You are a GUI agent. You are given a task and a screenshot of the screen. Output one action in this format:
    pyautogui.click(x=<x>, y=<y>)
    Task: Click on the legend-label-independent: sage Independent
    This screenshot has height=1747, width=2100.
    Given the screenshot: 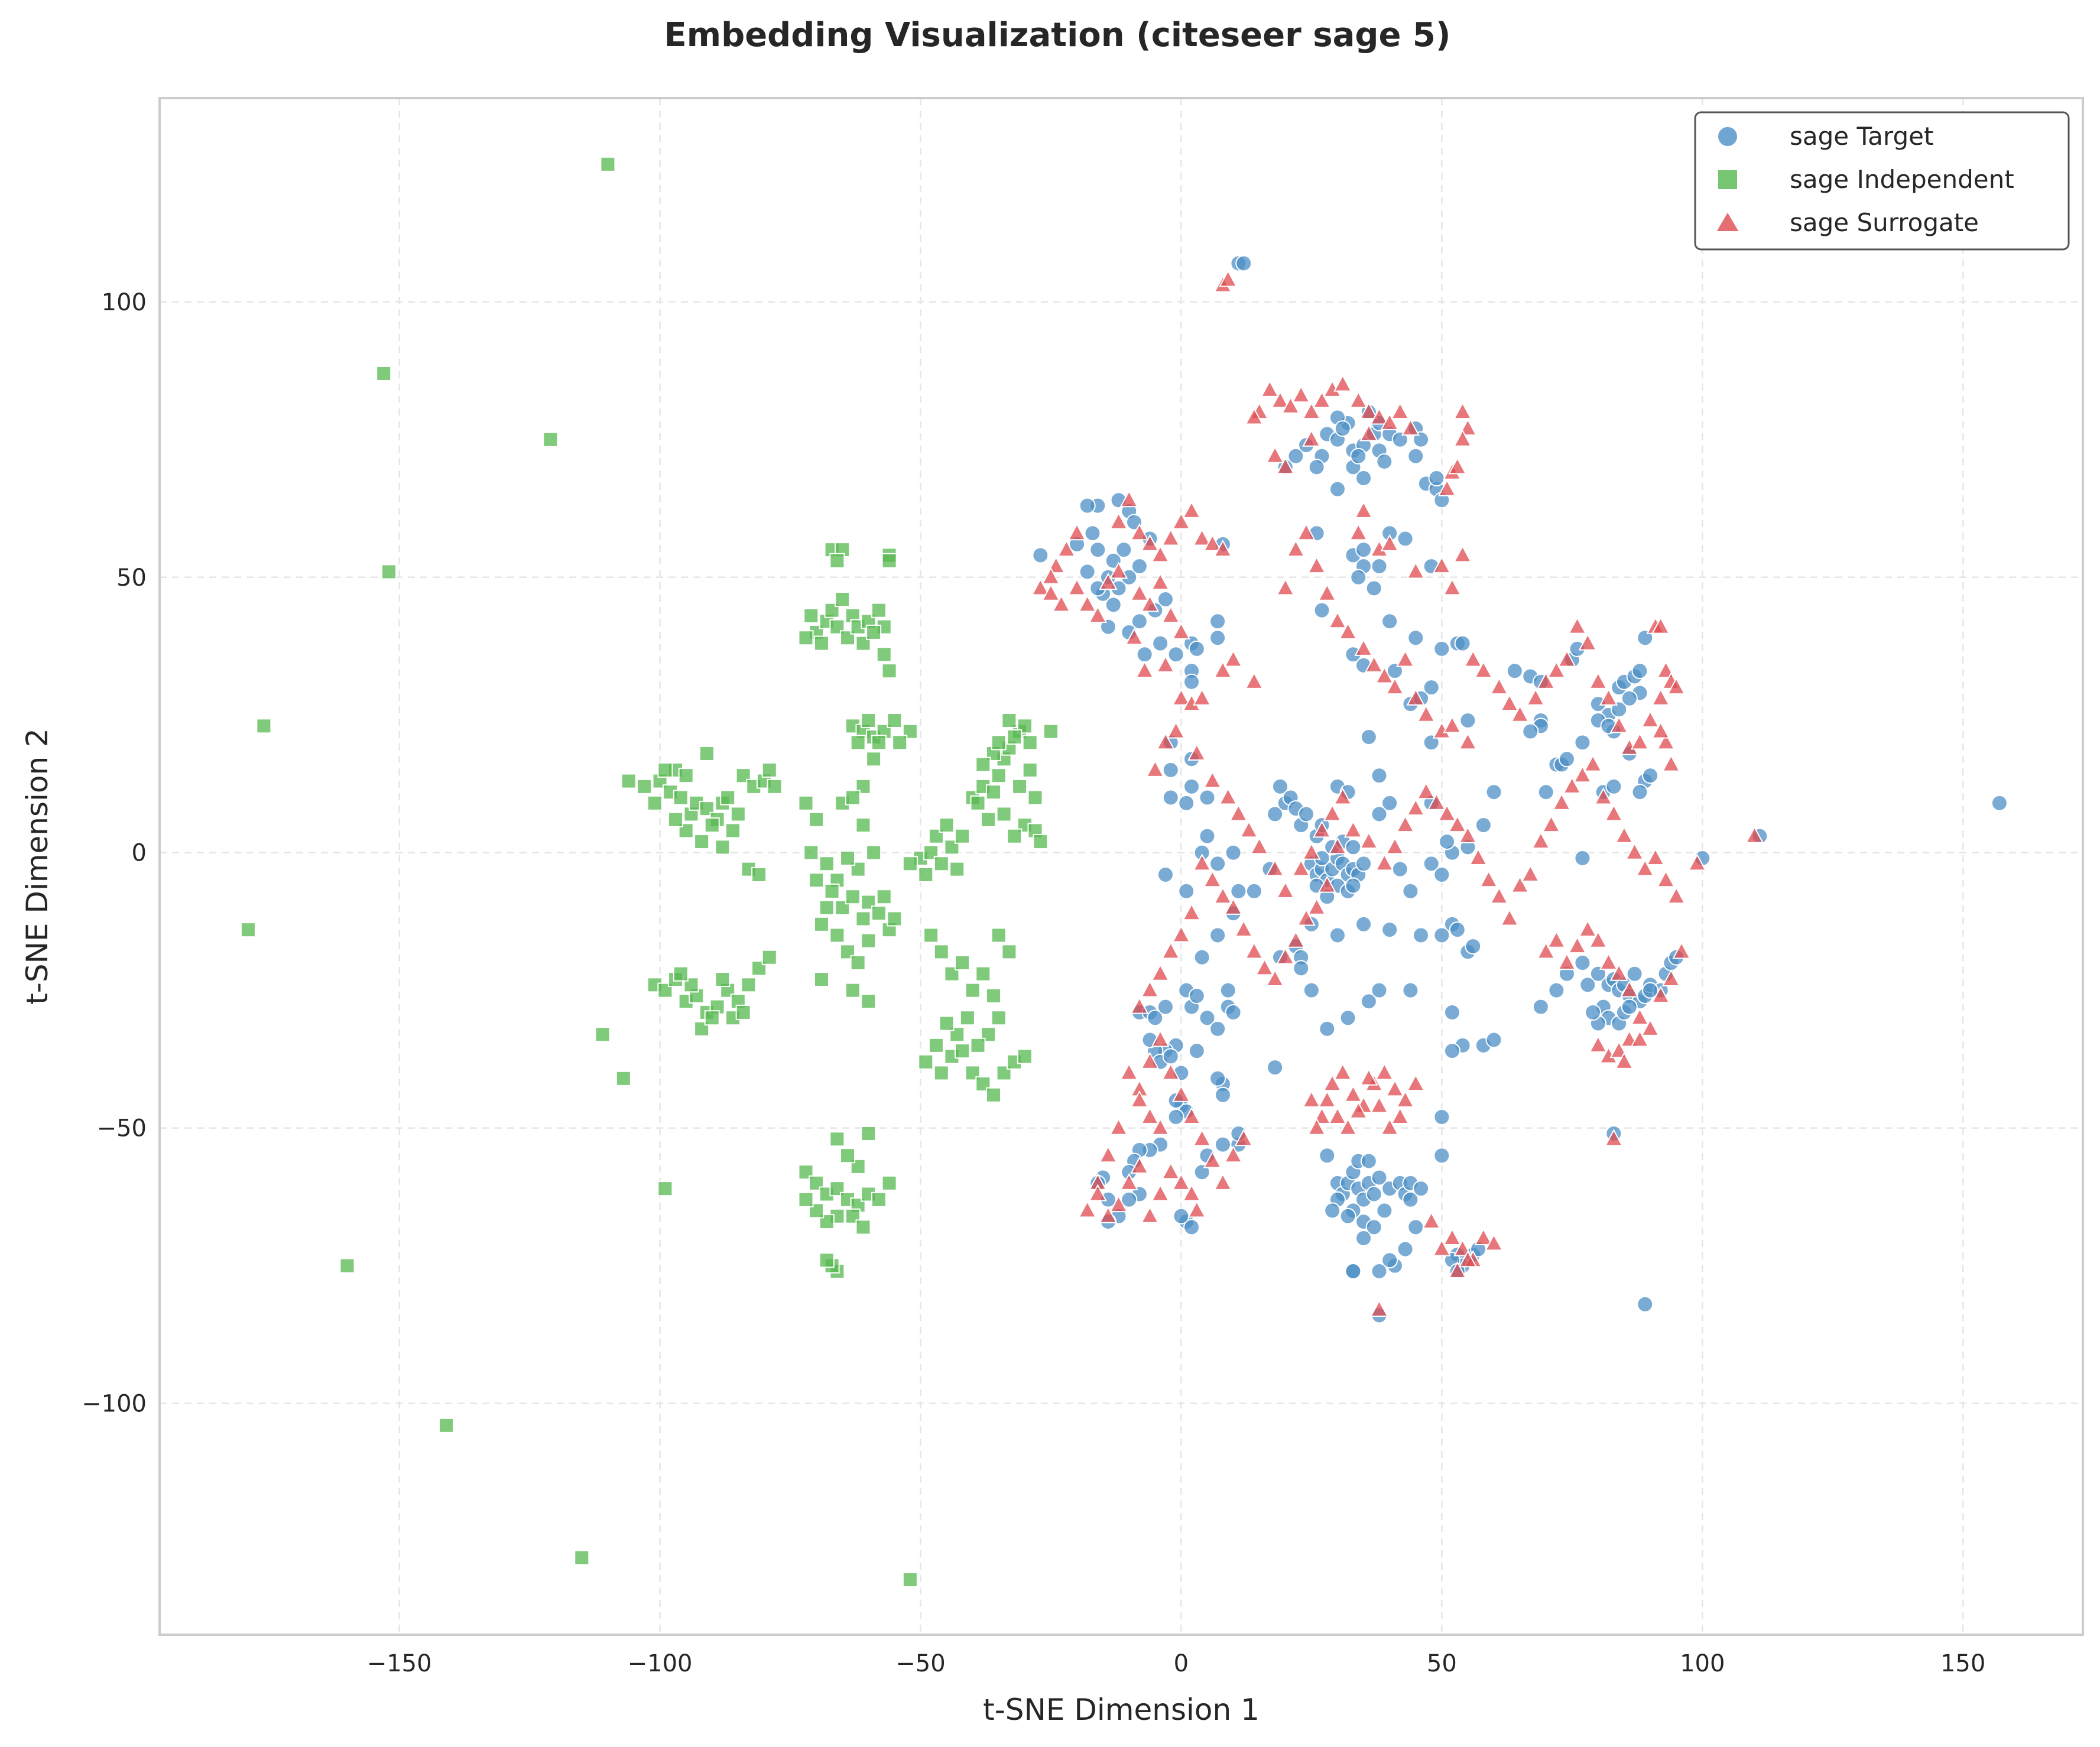 What is the action you would take?
    pyautogui.click(x=1902, y=179)
    